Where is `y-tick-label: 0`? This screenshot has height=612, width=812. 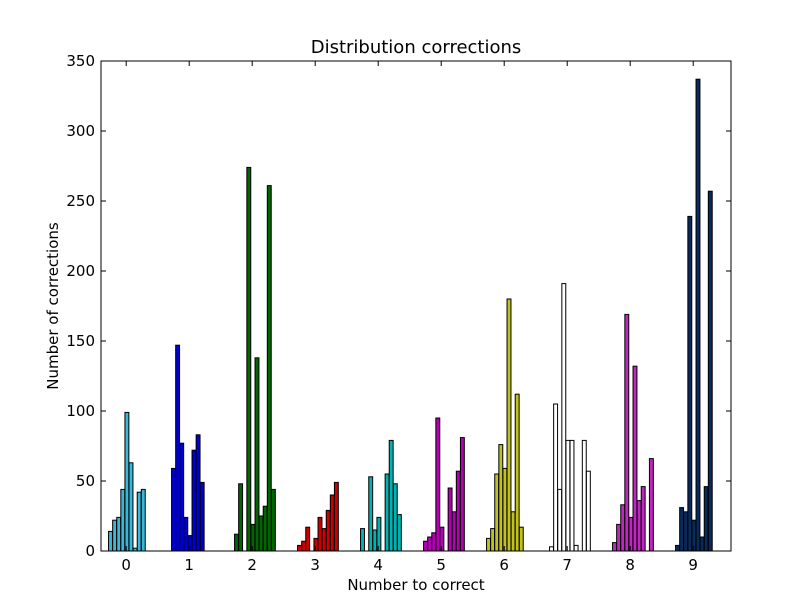
y-tick-label: 0 is located at coordinates (90, 551).